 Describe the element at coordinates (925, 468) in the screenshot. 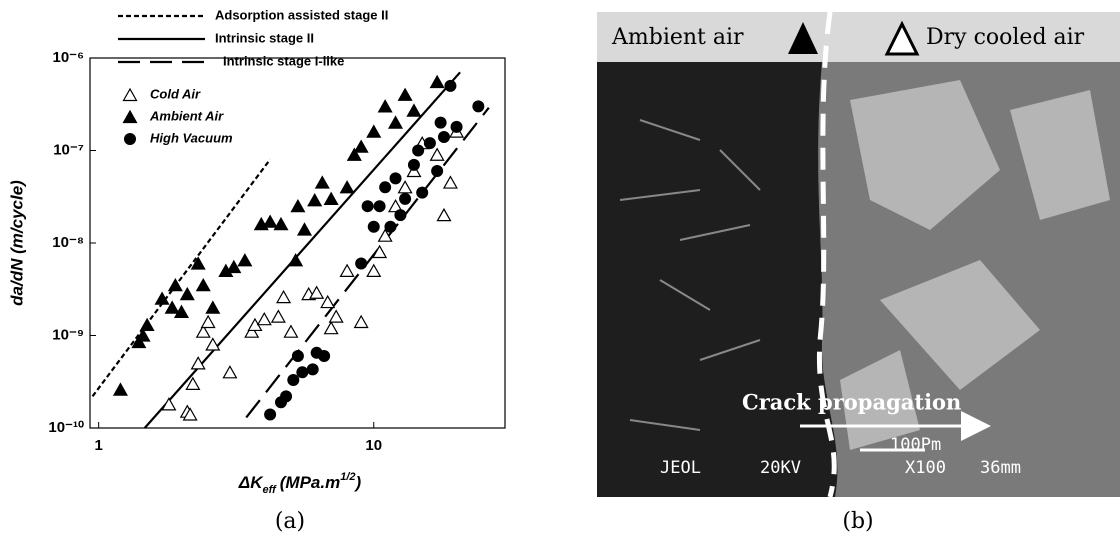

I see `sem-text: X100` at that location.